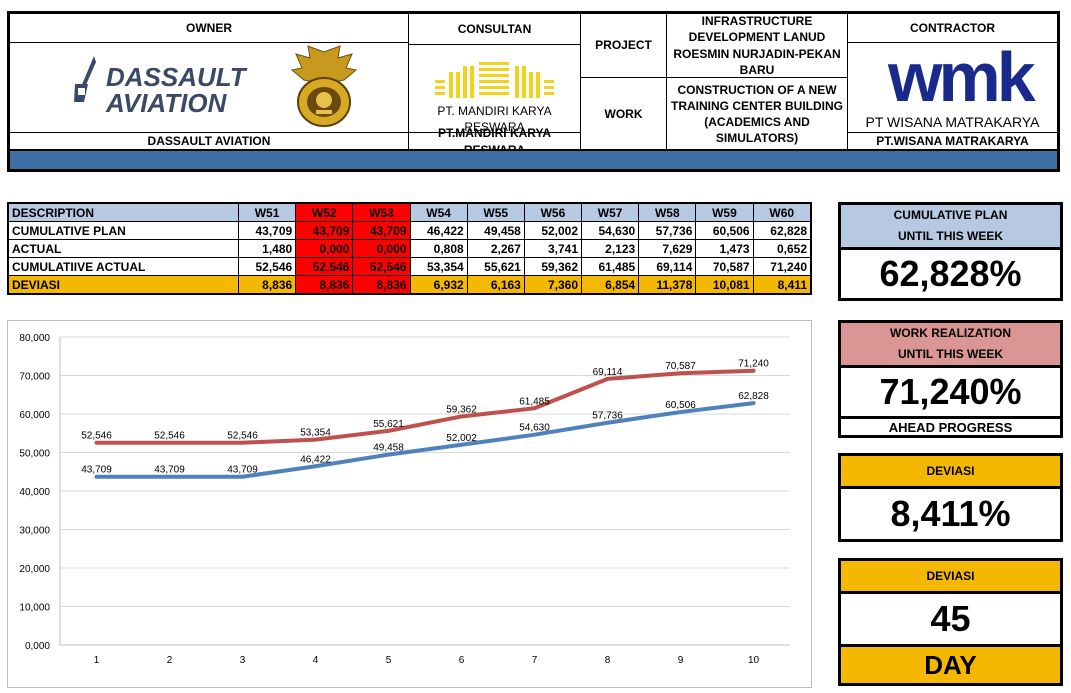 The width and height of the screenshot is (1071, 693). I want to click on cumulative-plan-panel: CUMULATIVE PLAN UNTIL THIS WEEK 62,828%, so click(950, 251).